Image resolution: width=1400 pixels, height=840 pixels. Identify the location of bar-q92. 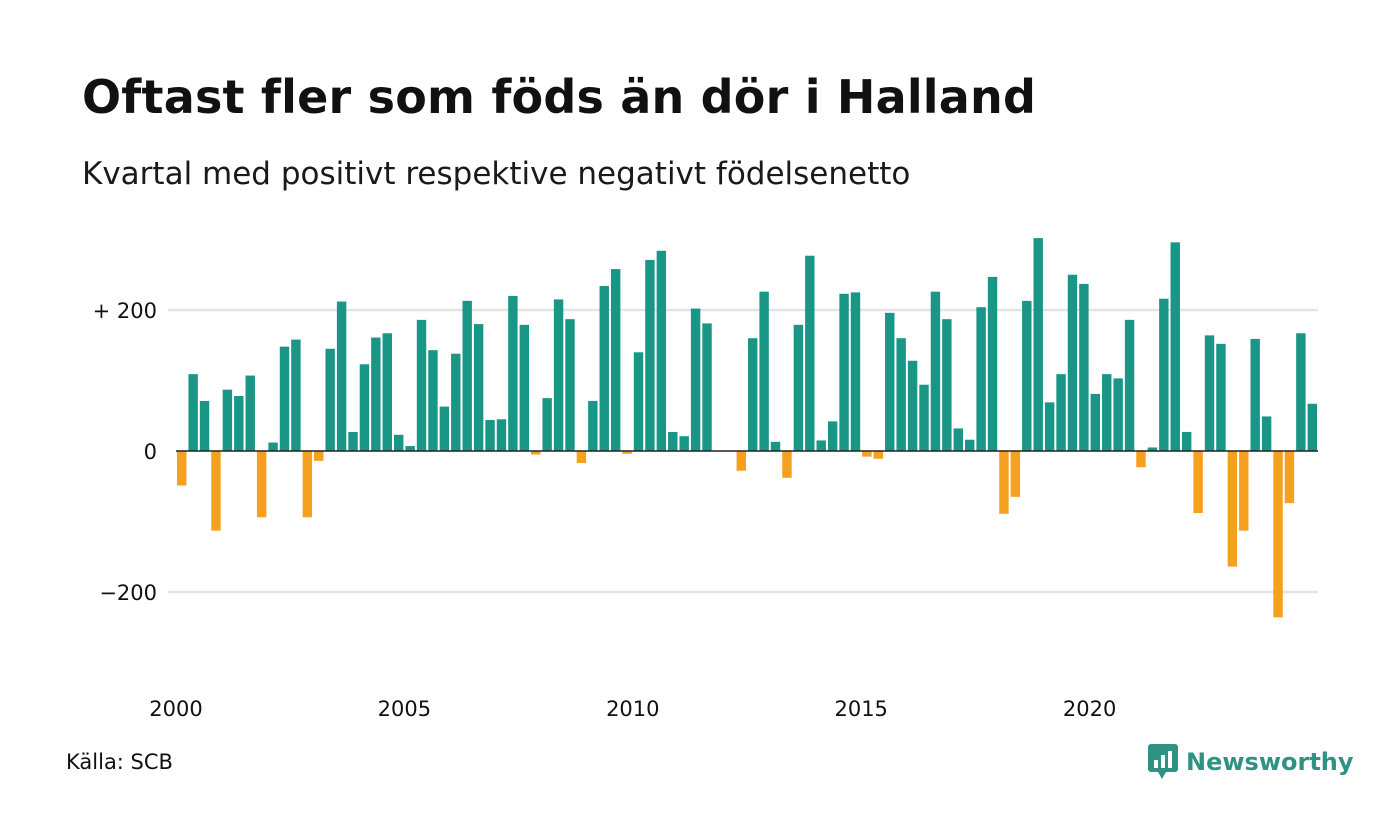
(1232, 509).